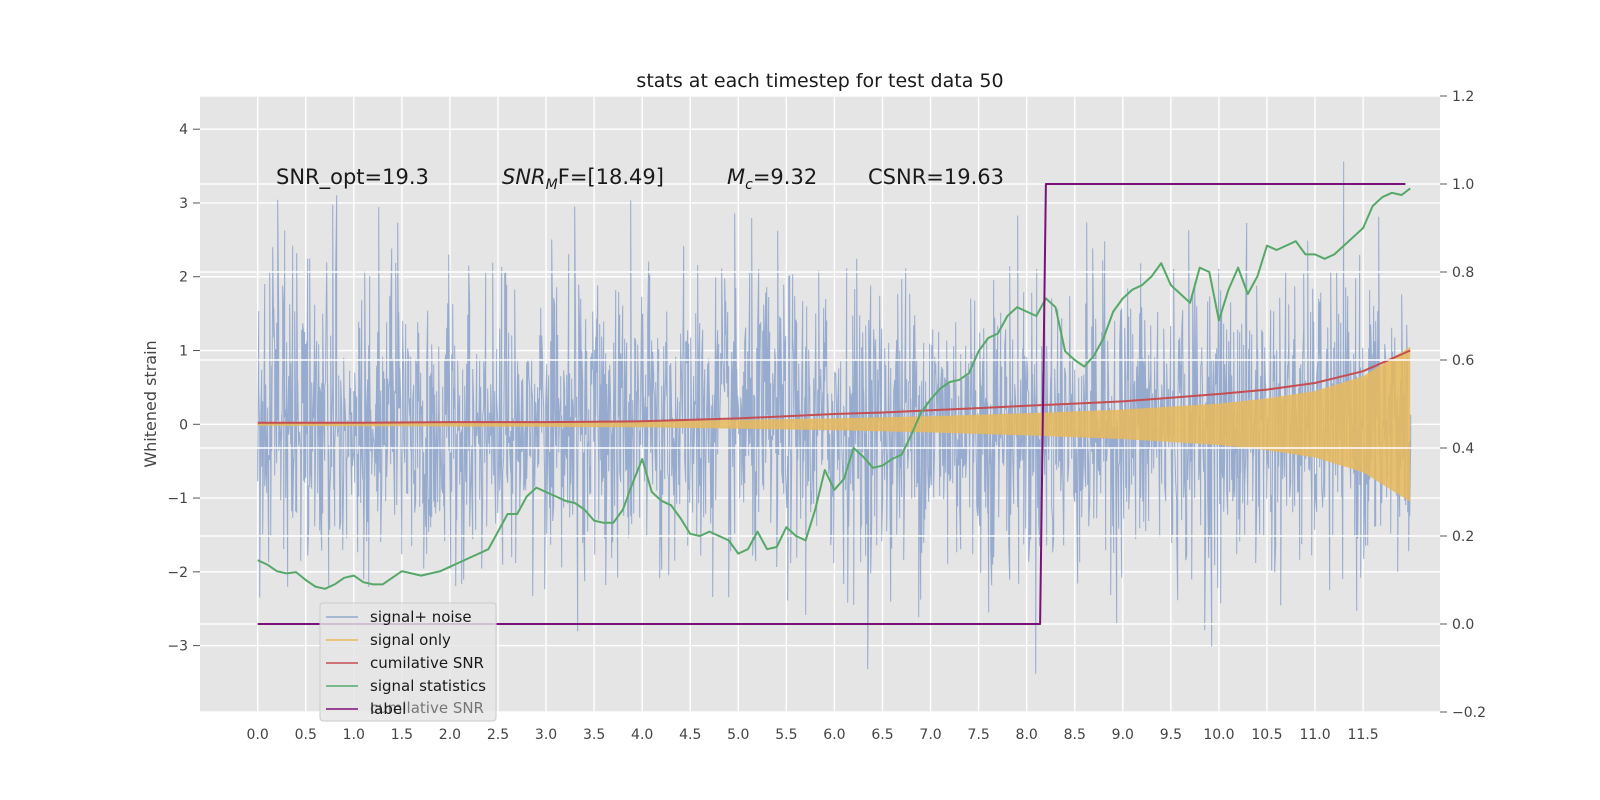 Image resolution: width=1600 pixels, height=800 pixels. I want to click on x-tick-label: 11.5, so click(1363, 735).